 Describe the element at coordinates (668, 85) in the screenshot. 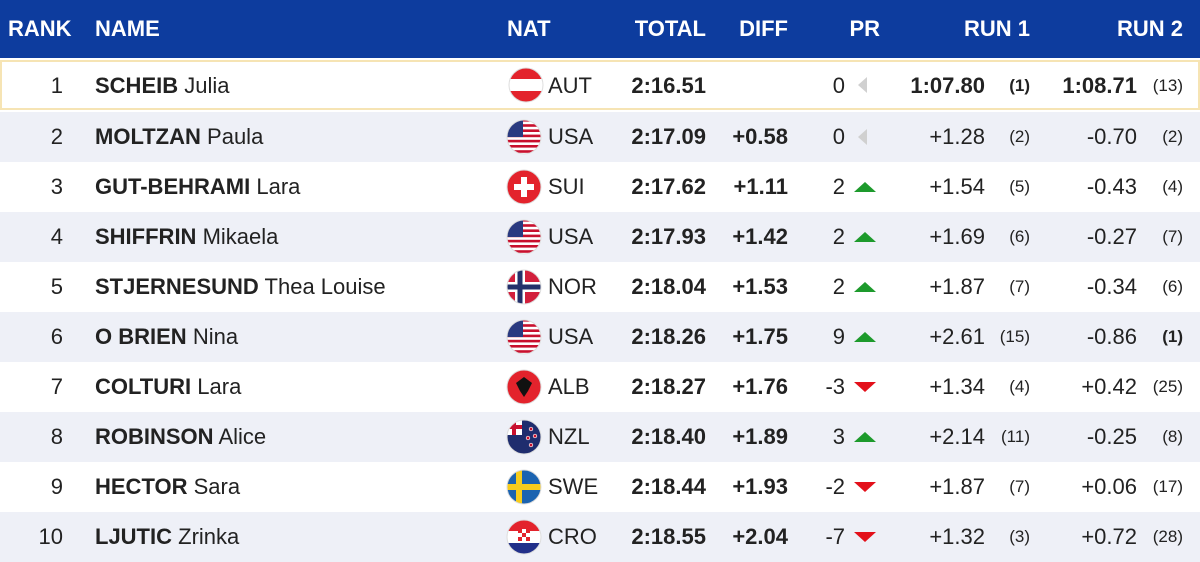

I see `total-cell: 2:16.51` at that location.